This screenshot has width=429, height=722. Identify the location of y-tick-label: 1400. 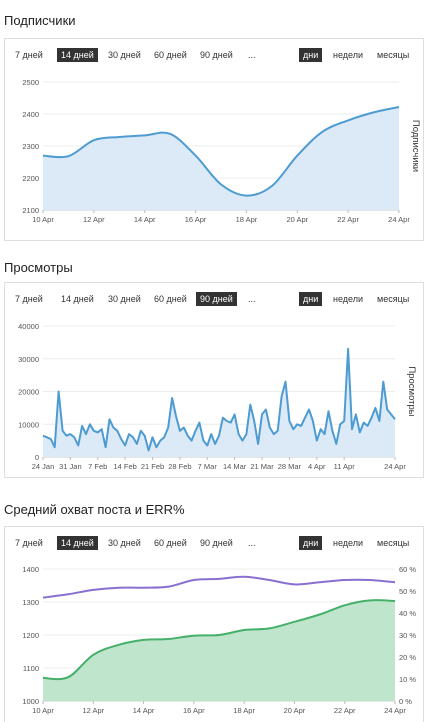
(30, 569).